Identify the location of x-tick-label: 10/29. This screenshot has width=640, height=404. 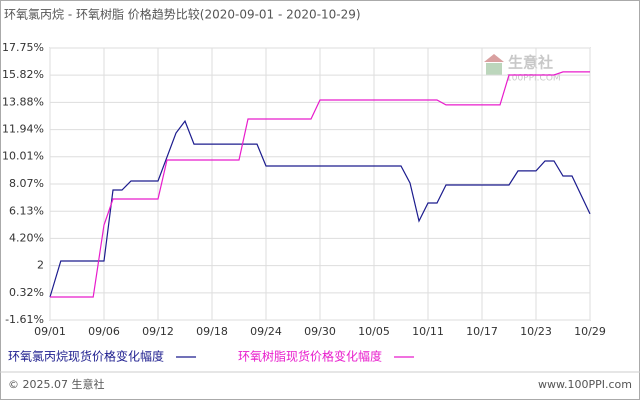
(590, 331).